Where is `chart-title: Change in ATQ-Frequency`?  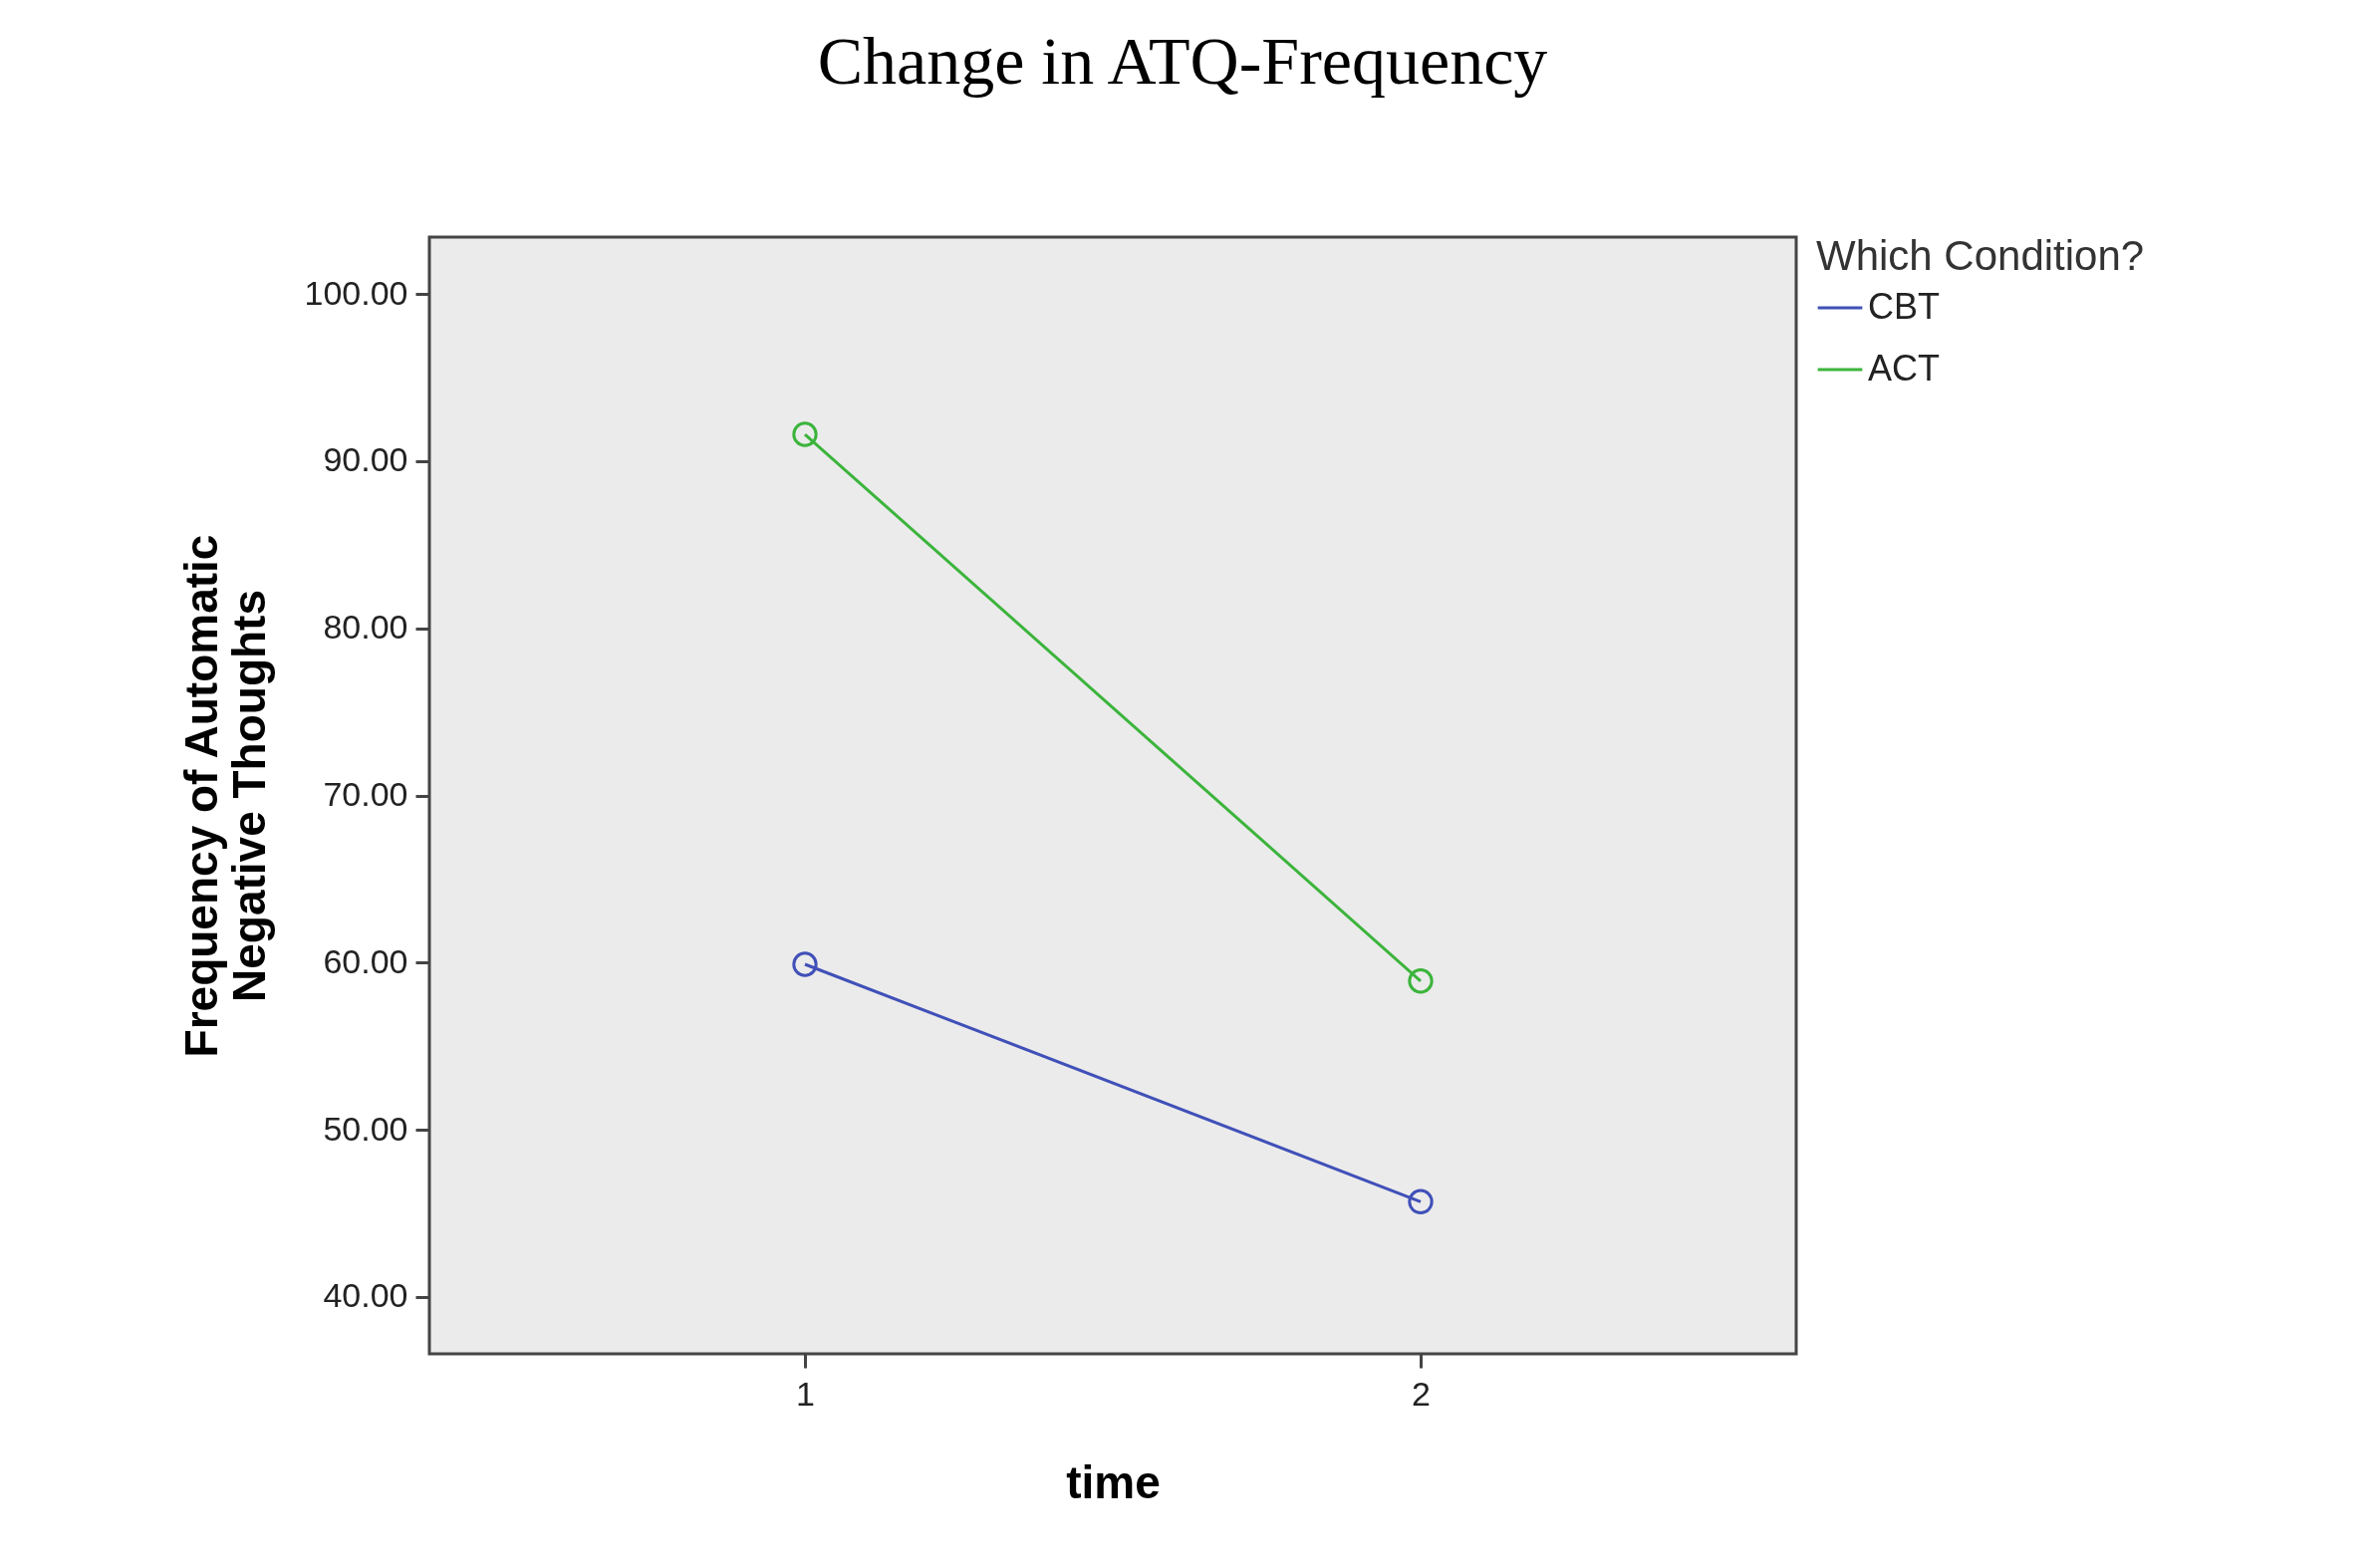 chart-title: Change in ATQ-Frequency is located at coordinates (1182, 61).